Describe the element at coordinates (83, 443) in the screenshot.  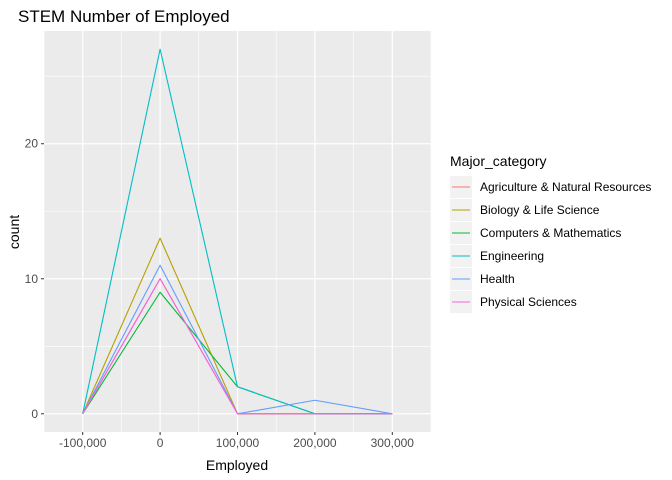
I see `x-tick-label: -100,000` at that location.